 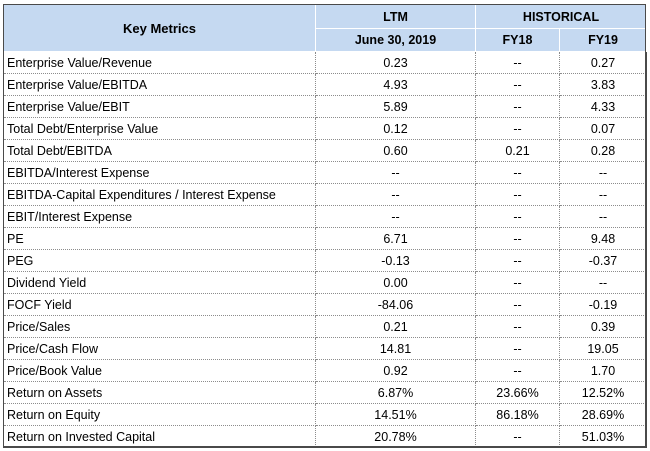 What do you see at coordinates (395, 326) in the screenshot?
I see `ltm-value: 0.21` at bounding box center [395, 326].